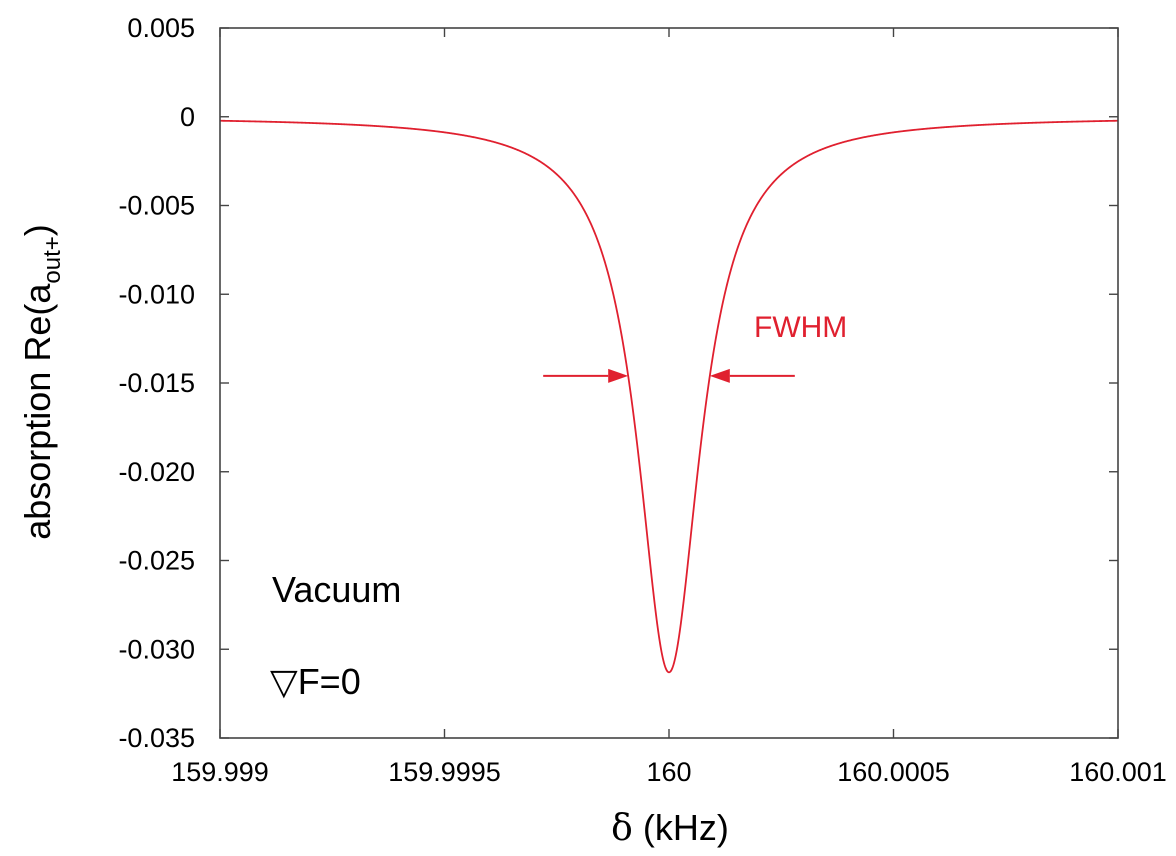 The image size is (1176, 856). What do you see at coordinates (336, 589) in the screenshot?
I see `medium-label: Vacuum` at bounding box center [336, 589].